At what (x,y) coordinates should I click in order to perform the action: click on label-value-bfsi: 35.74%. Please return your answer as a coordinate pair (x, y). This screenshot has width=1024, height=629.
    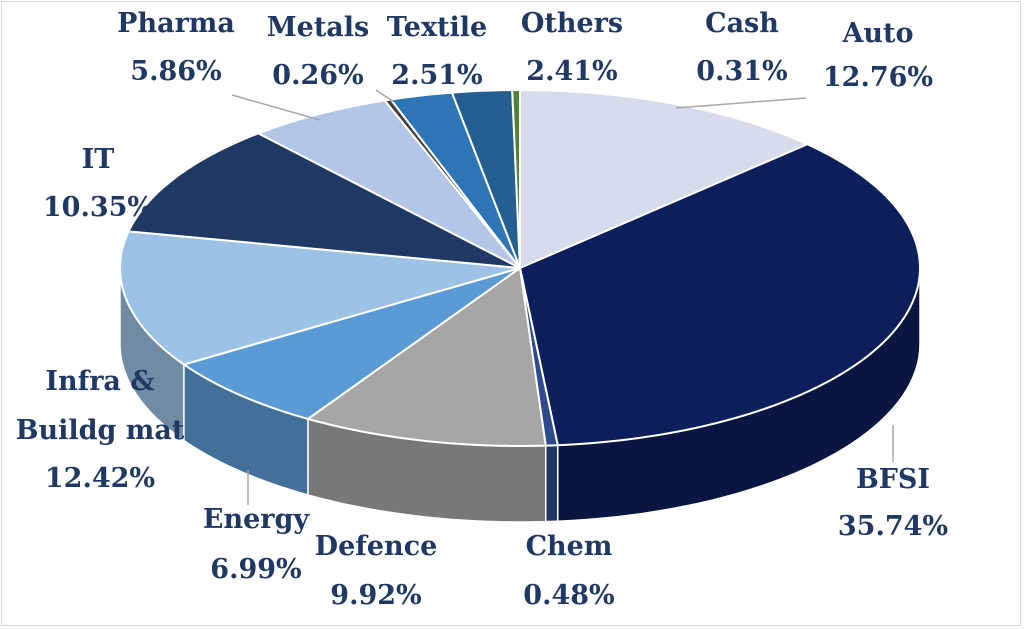
    Looking at the image, I should click on (893, 526).